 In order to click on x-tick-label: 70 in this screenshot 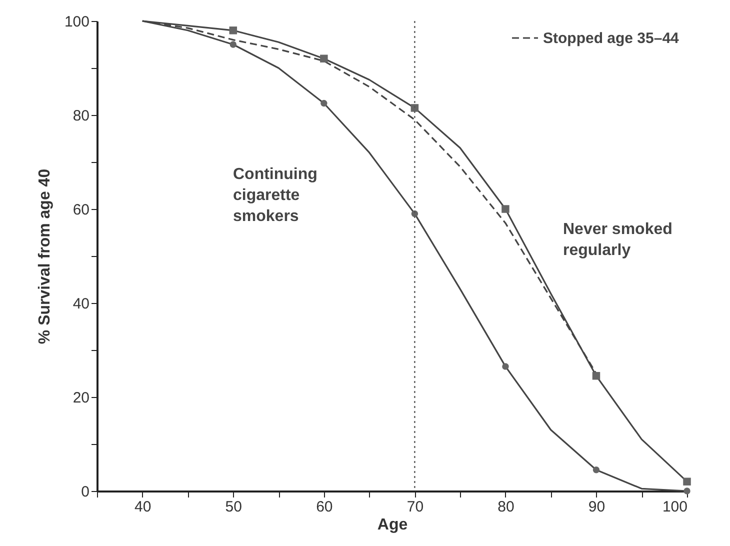, I will do `click(415, 507)`.